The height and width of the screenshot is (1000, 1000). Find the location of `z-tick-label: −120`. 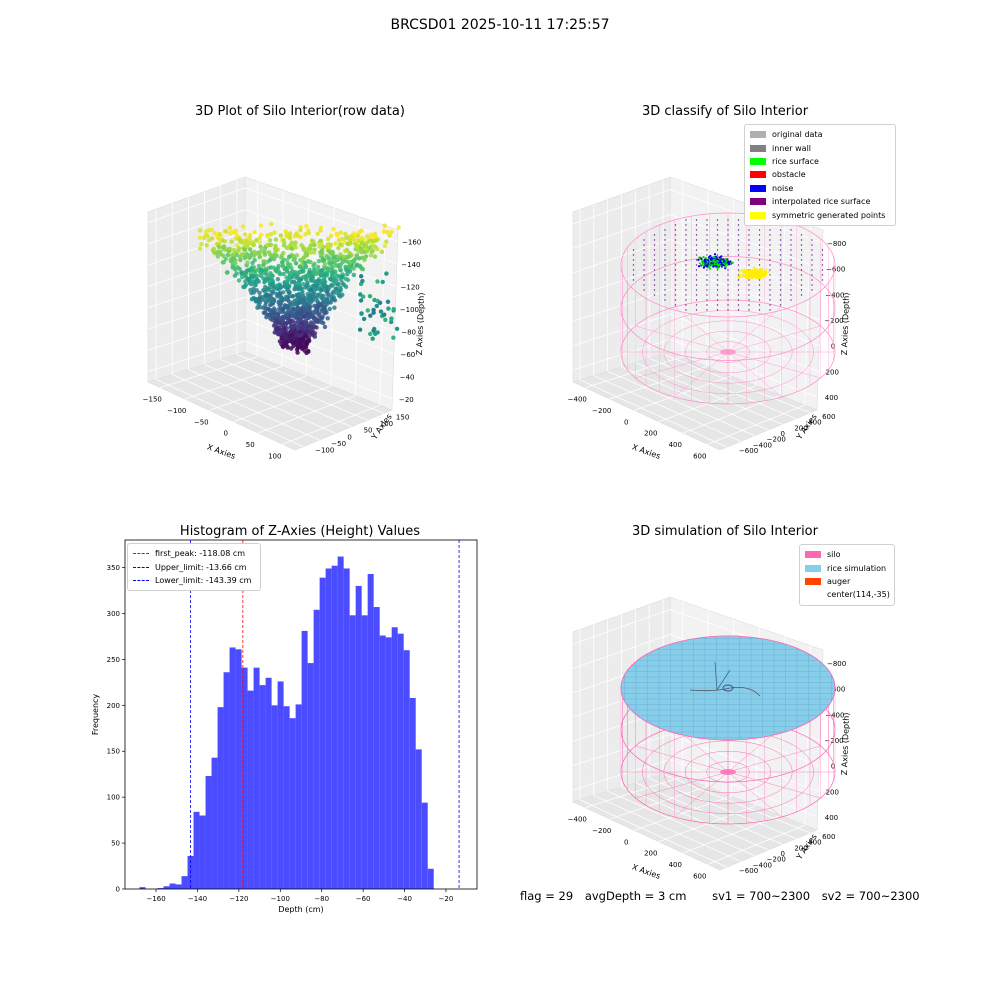

z-tick-label: −120 is located at coordinates (410, 287).